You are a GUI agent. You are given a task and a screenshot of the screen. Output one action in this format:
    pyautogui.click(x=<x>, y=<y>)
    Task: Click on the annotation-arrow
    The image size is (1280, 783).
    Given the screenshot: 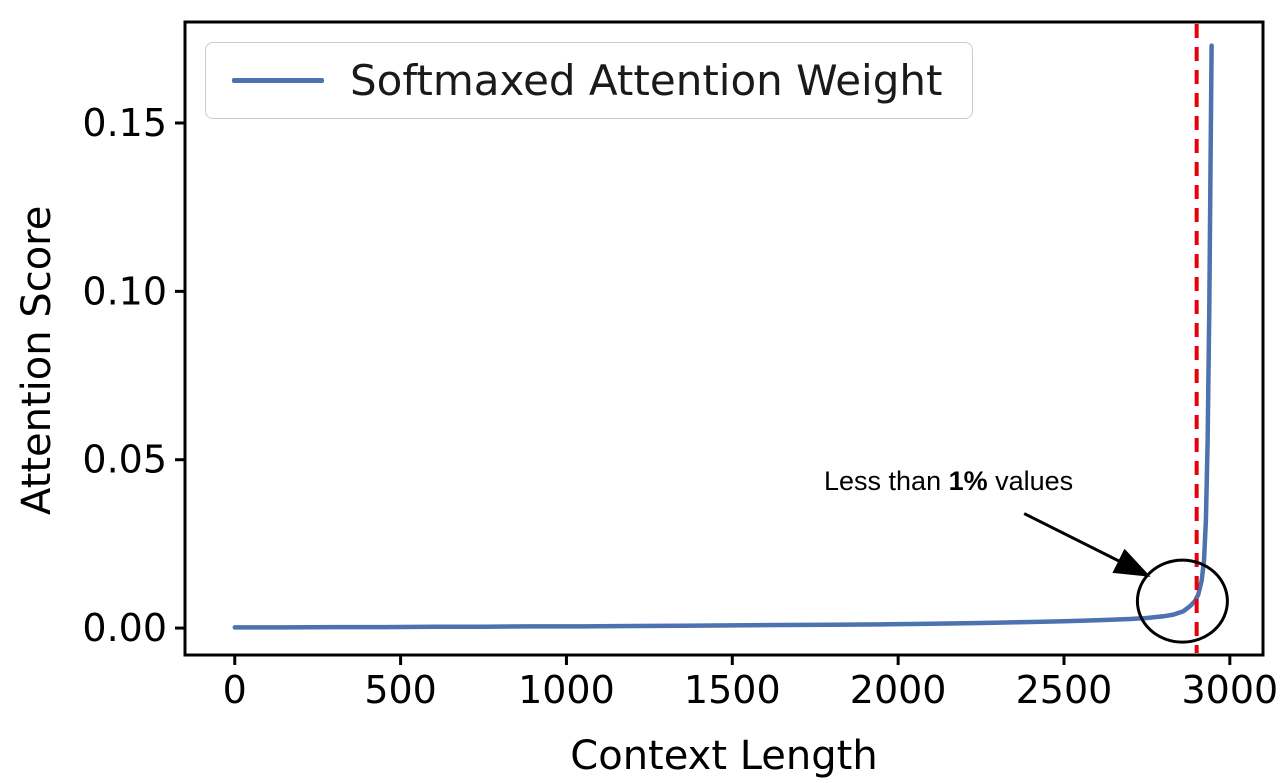 What is the action you would take?
    pyautogui.click(x=1087, y=544)
    